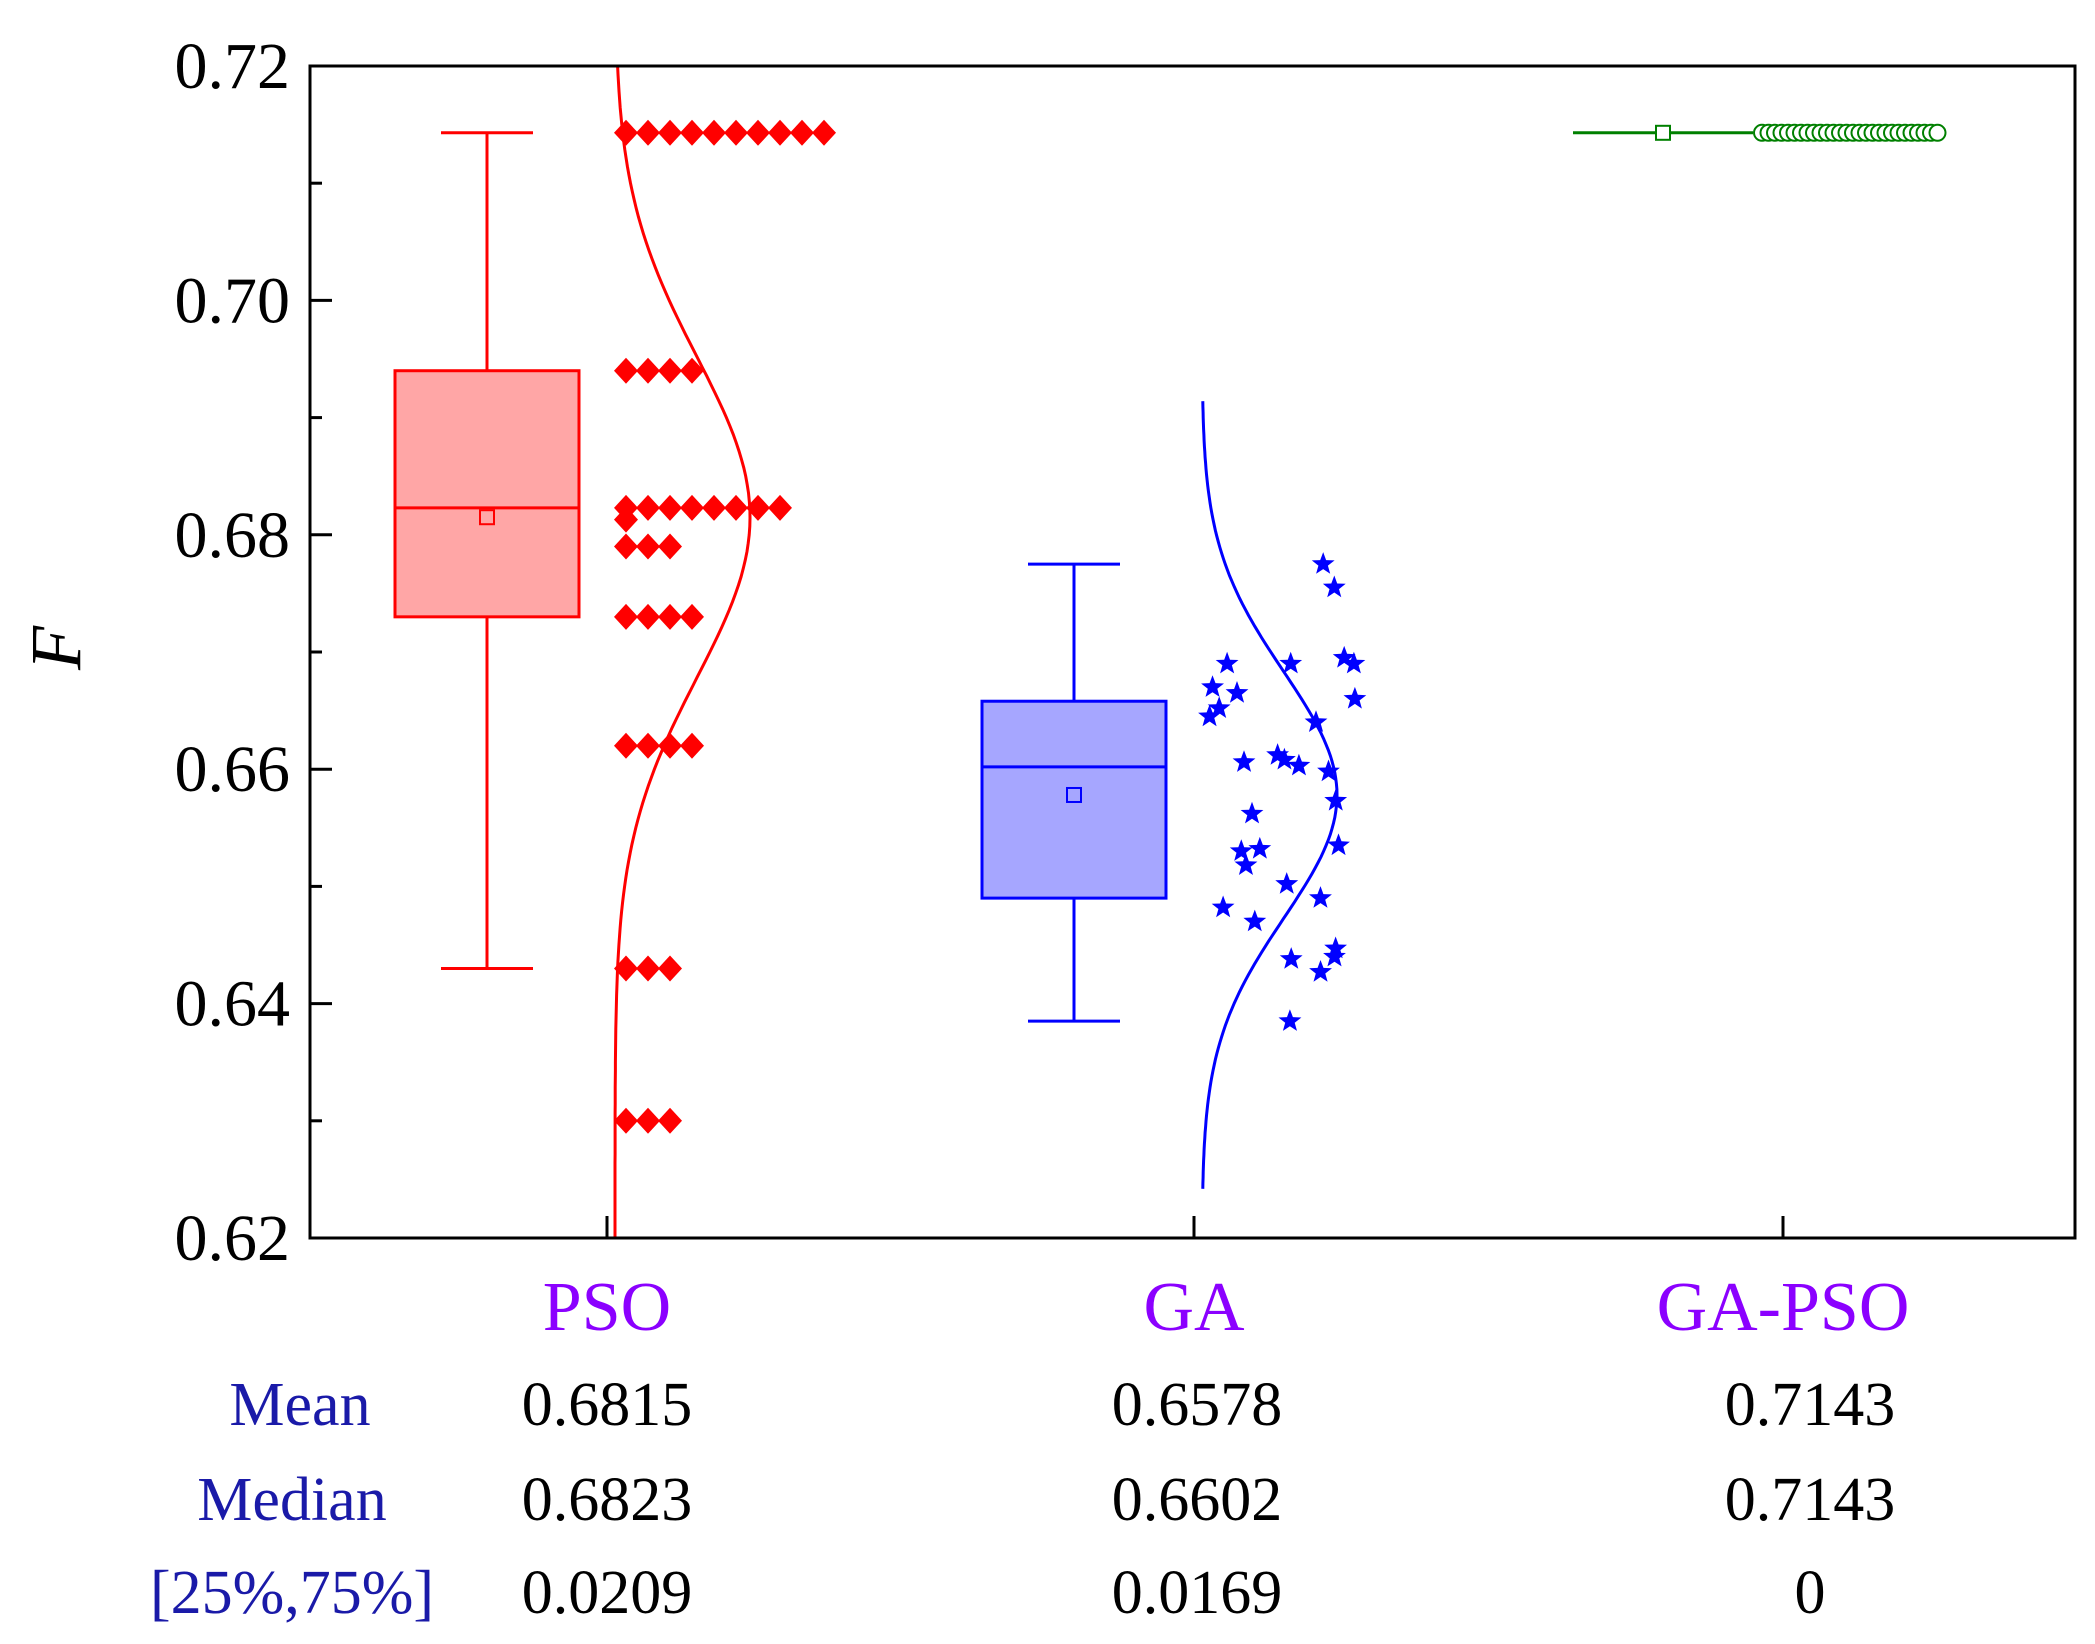 The width and height of the screenshot is (2095, 1644). I want to click on y-tick-label: 0.70, so click(233, 300).